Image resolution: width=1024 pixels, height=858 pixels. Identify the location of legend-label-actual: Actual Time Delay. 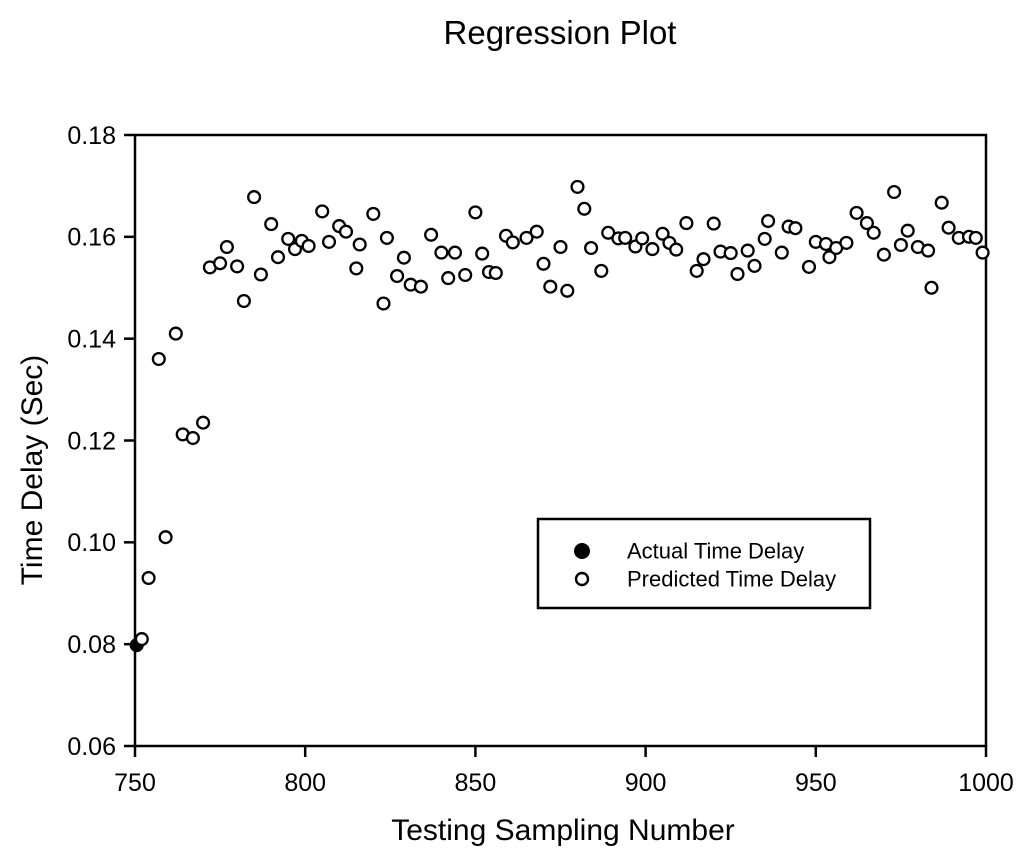
(715, 551).